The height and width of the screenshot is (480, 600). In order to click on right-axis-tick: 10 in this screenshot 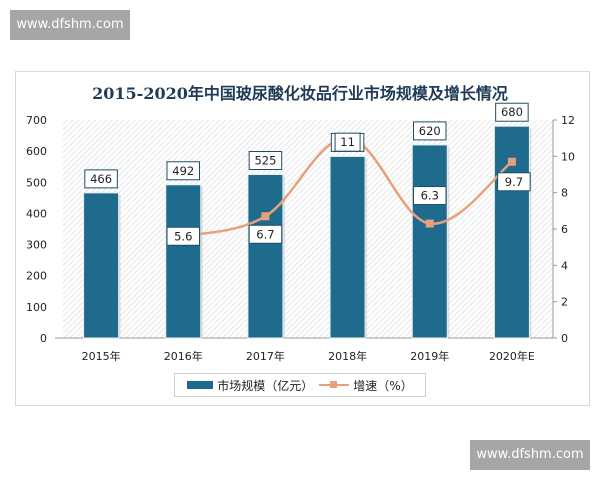, I will do `click(568, 156)`.